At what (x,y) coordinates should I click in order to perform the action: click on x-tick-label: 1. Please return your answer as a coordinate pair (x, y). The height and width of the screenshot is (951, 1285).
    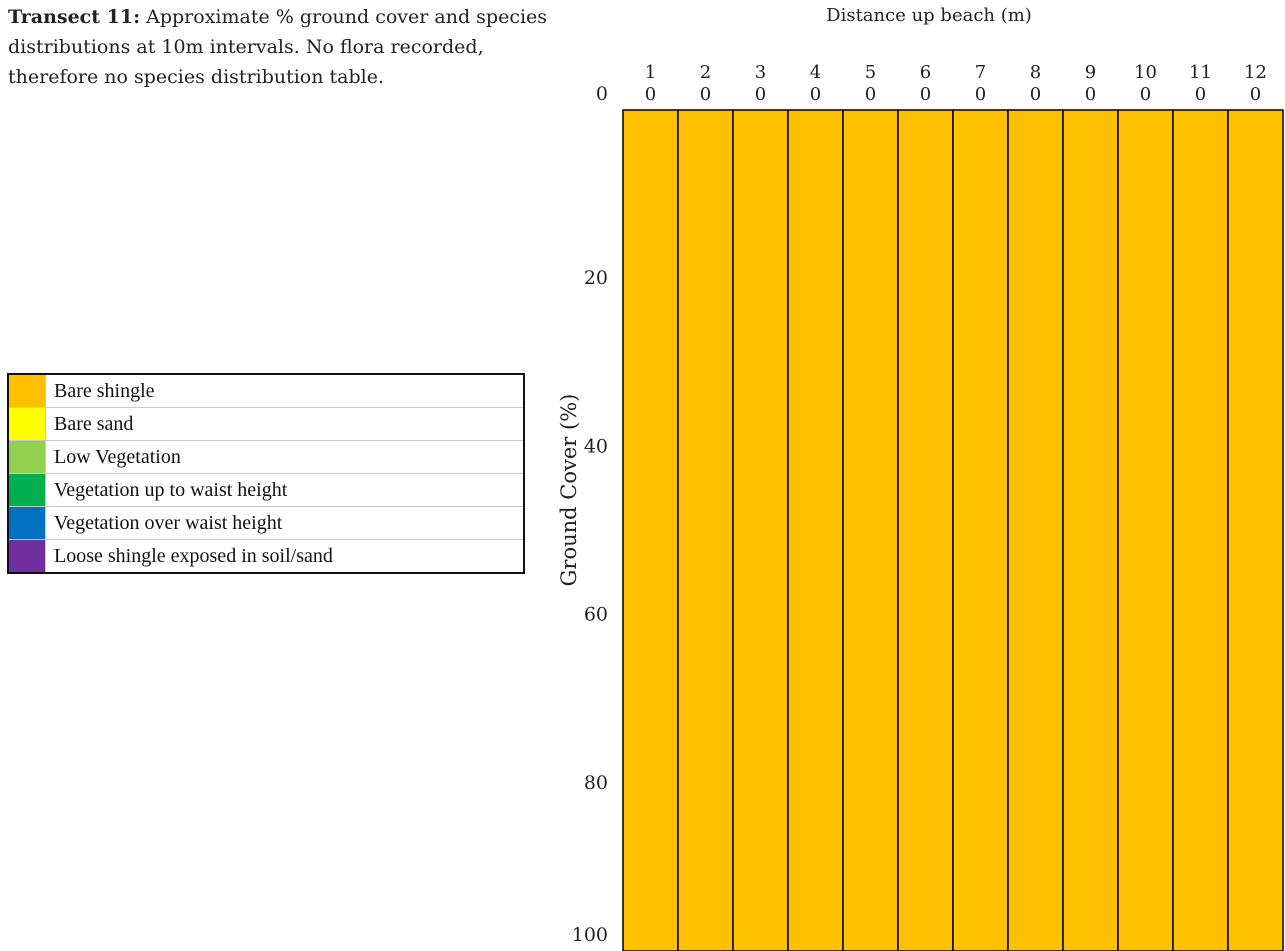
    Looking at the image, I should click on (650, 72).